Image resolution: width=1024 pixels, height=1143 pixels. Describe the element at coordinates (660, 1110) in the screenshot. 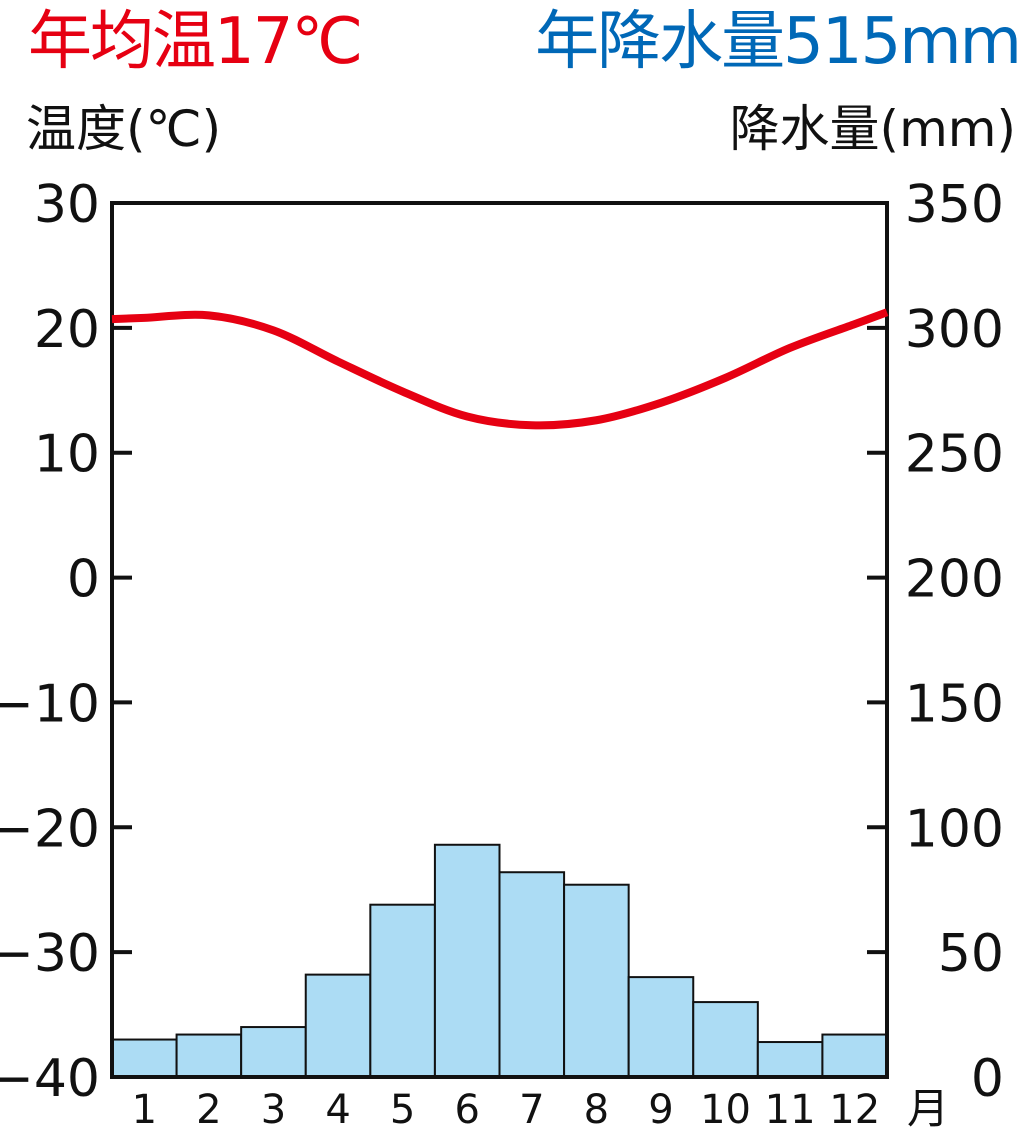

I see `month-label: 9` at that location.